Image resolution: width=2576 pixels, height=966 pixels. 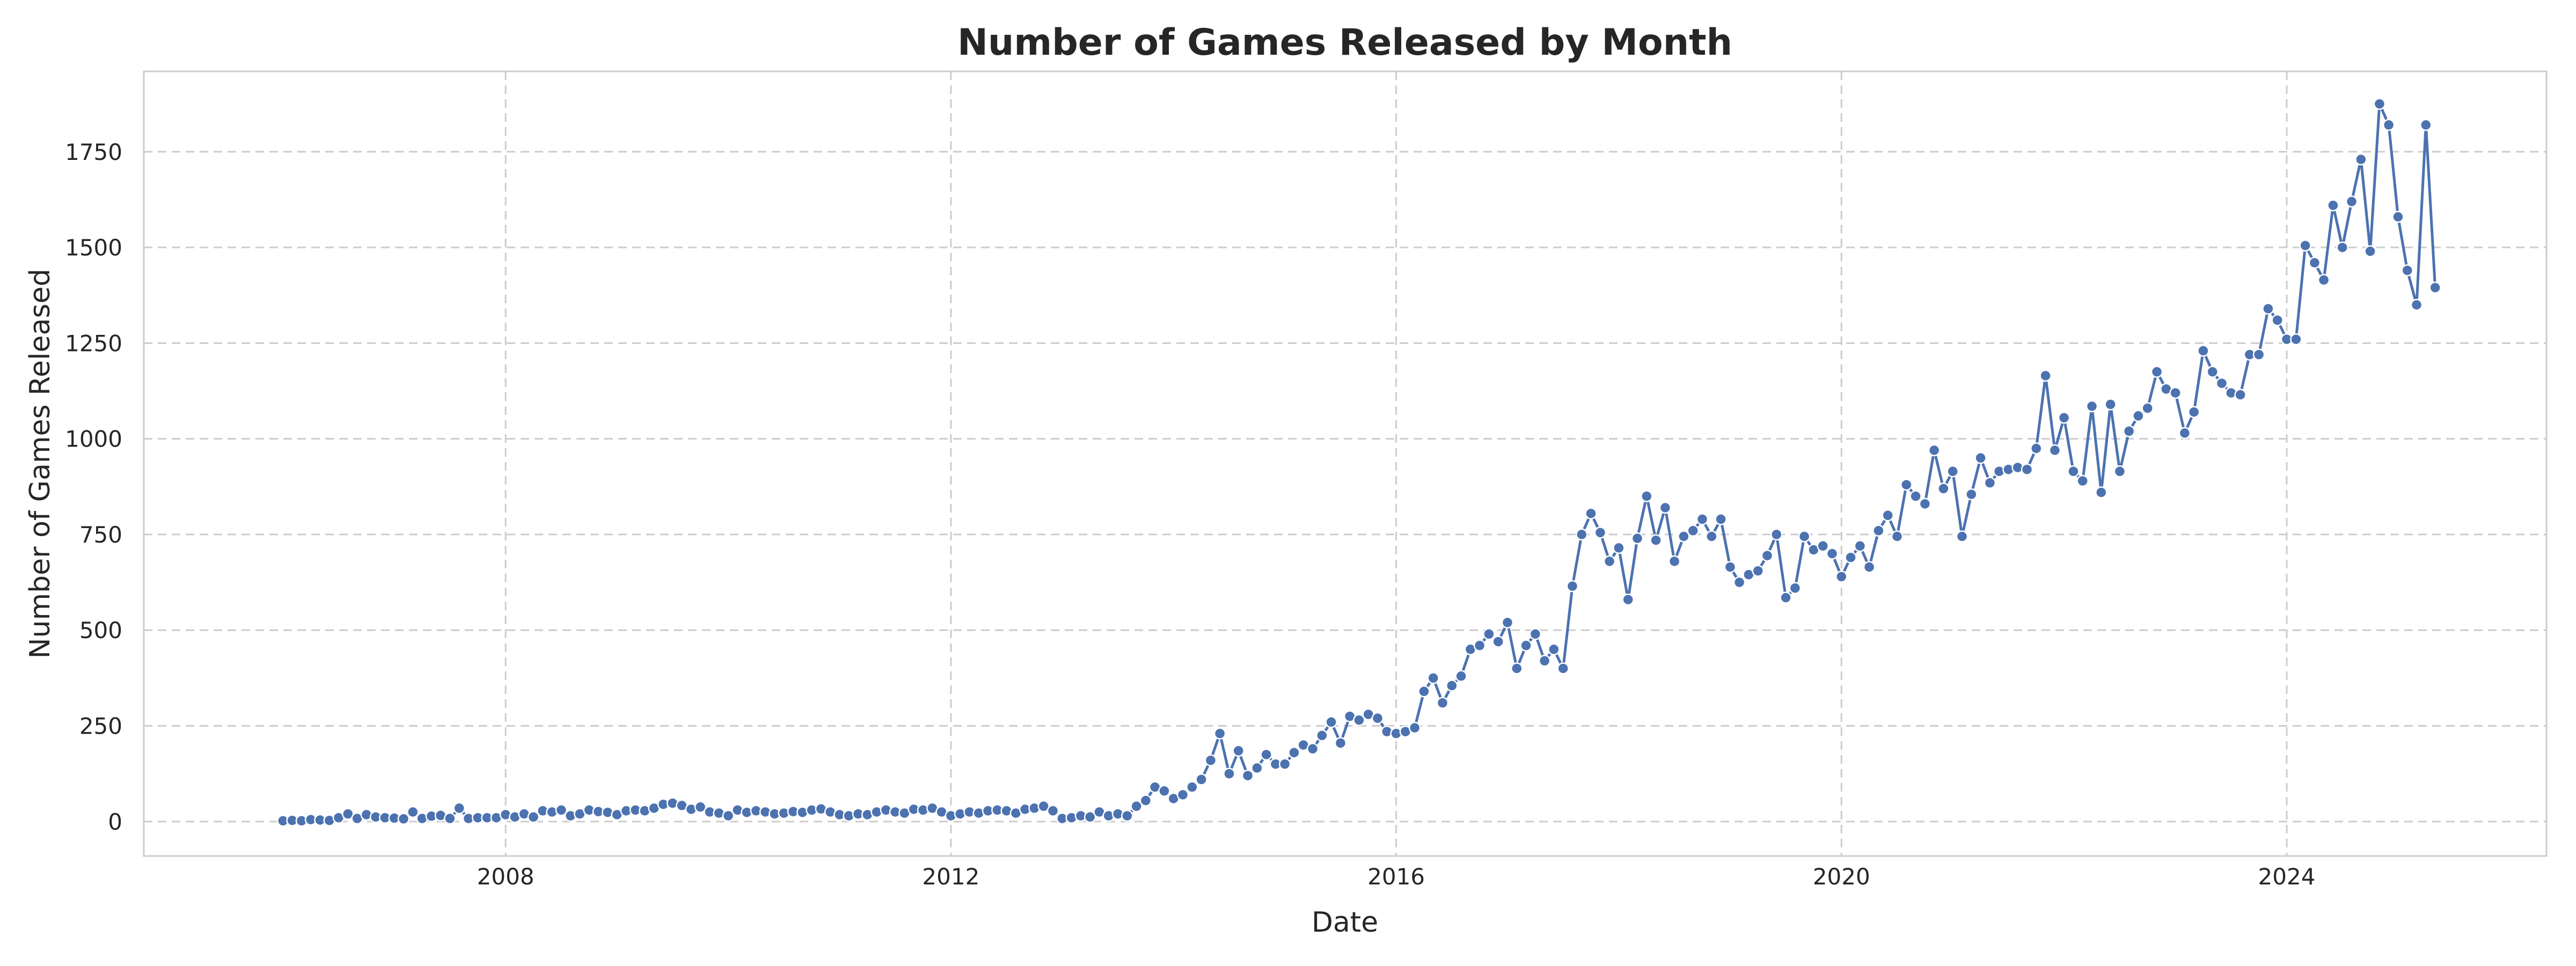 I want to click on y-tick-label: 750, so click(x=100, y=535).